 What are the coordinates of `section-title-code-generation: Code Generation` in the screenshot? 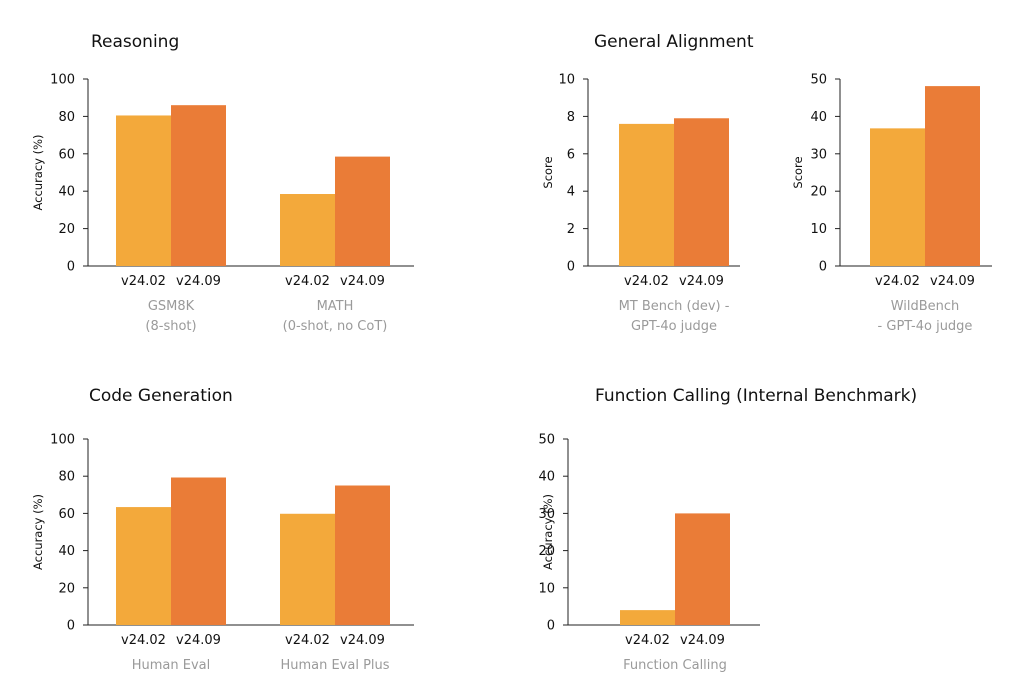 It's located at (161, 396).